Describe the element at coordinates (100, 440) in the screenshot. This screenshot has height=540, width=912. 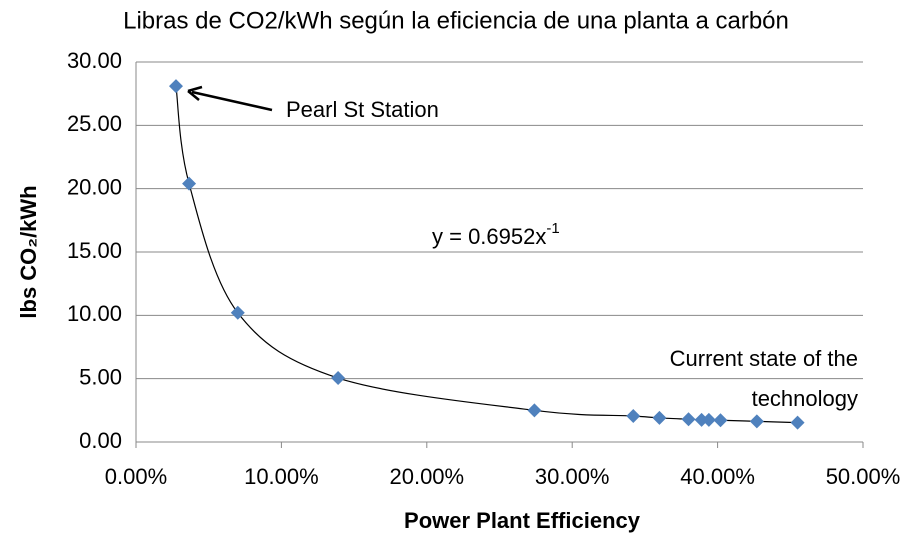
I see `y-tick-label: 0.00` at that location.